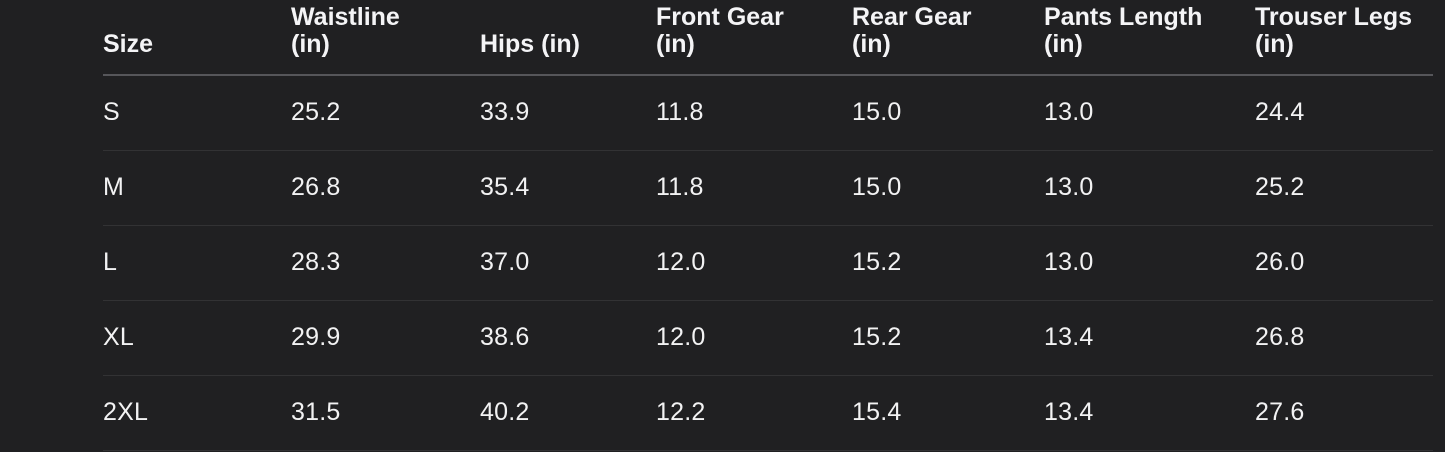 The height and width of the screenshot is (452, 1445). What do you see at coordinates (345, 17) in the screenshot?
I see `column-header-label: Waistline` at bounding box center [345, 17].